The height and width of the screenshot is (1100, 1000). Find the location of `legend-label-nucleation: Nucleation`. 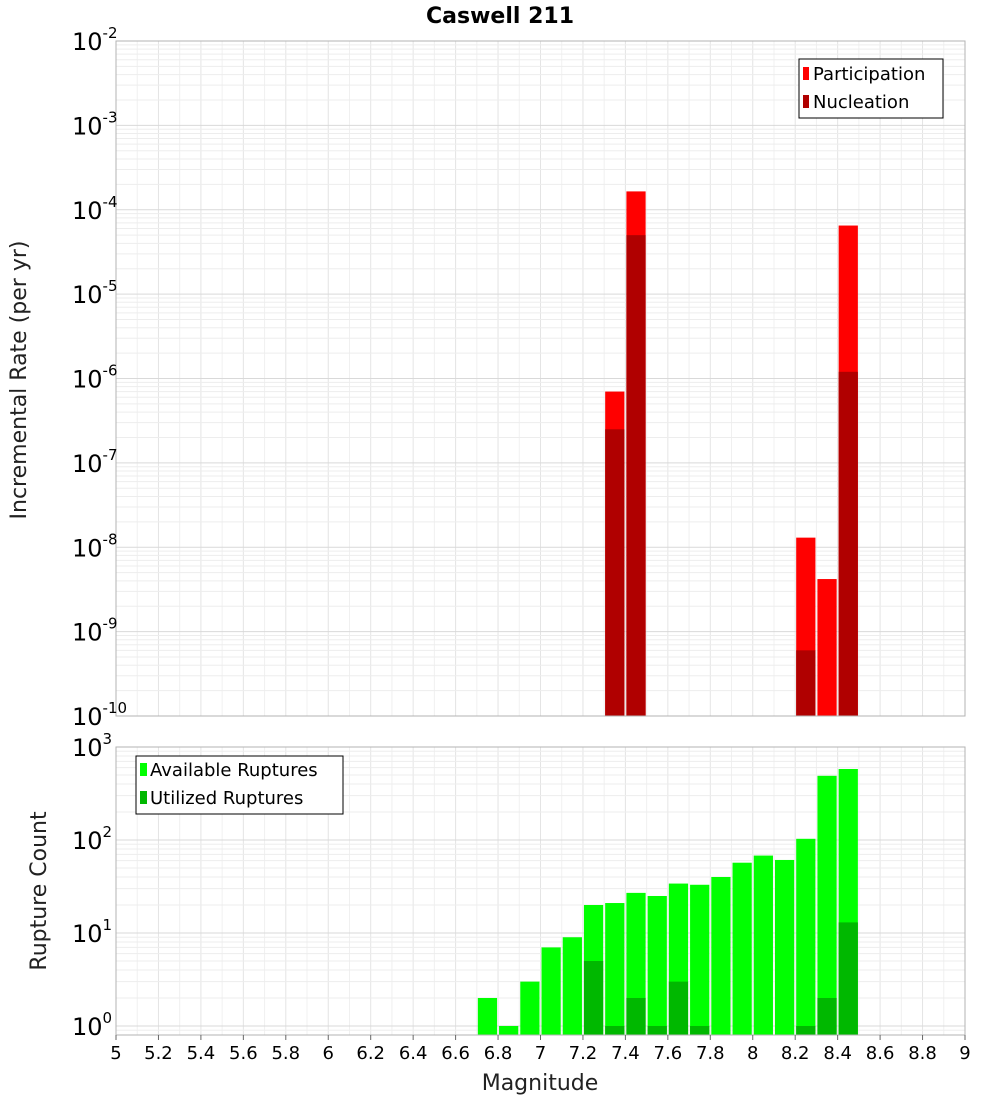

legend-label-nucleation: Nucleation is located at coordinates (861, 102).